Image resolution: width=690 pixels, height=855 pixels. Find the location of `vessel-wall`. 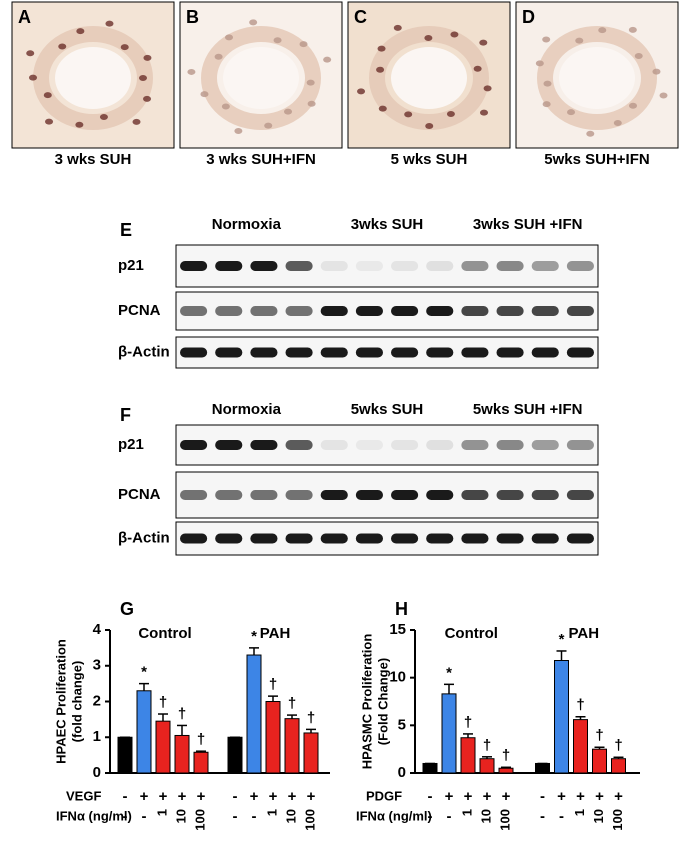

vessel-wall is located at coordinates (429, 78).